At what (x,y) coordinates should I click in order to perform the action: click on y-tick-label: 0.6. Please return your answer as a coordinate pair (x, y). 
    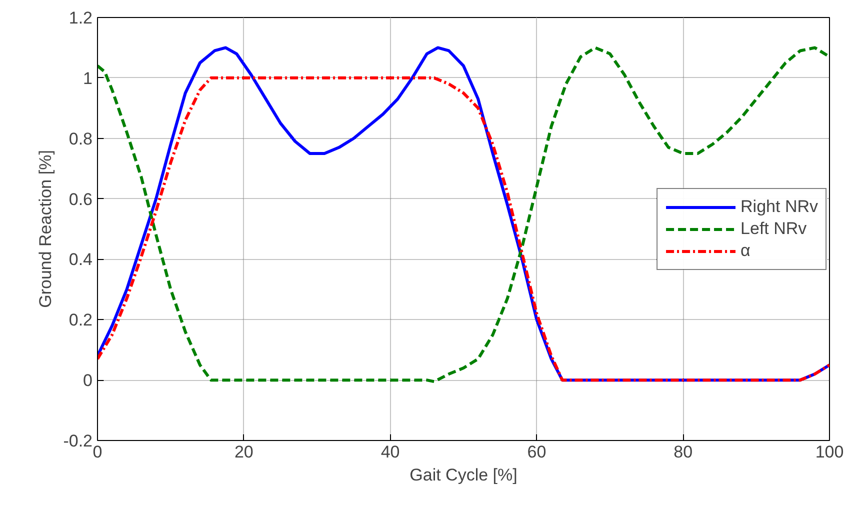
    Looking at the image, I should click on (80, 199).